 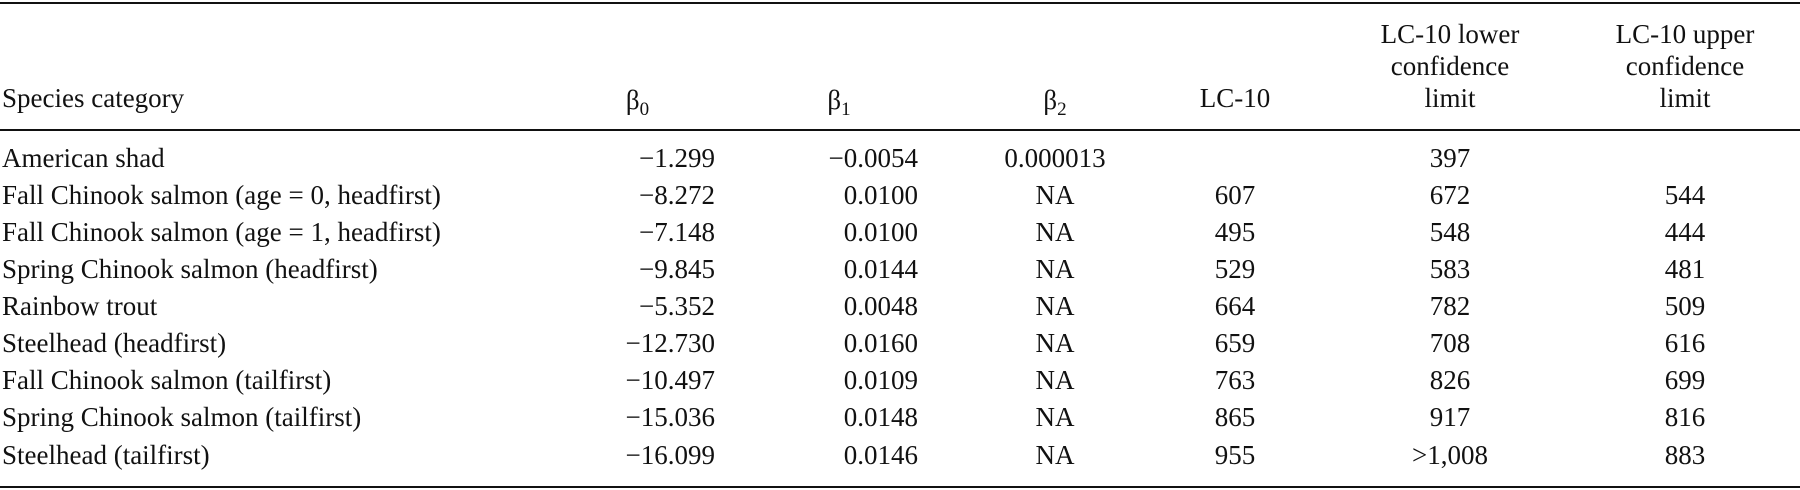 What do you see at coordinates (1450, 34) in the screenshot?
I see `header-lc10-lower-line-1: LC-10 lower` at bounding box center [1450, 34].